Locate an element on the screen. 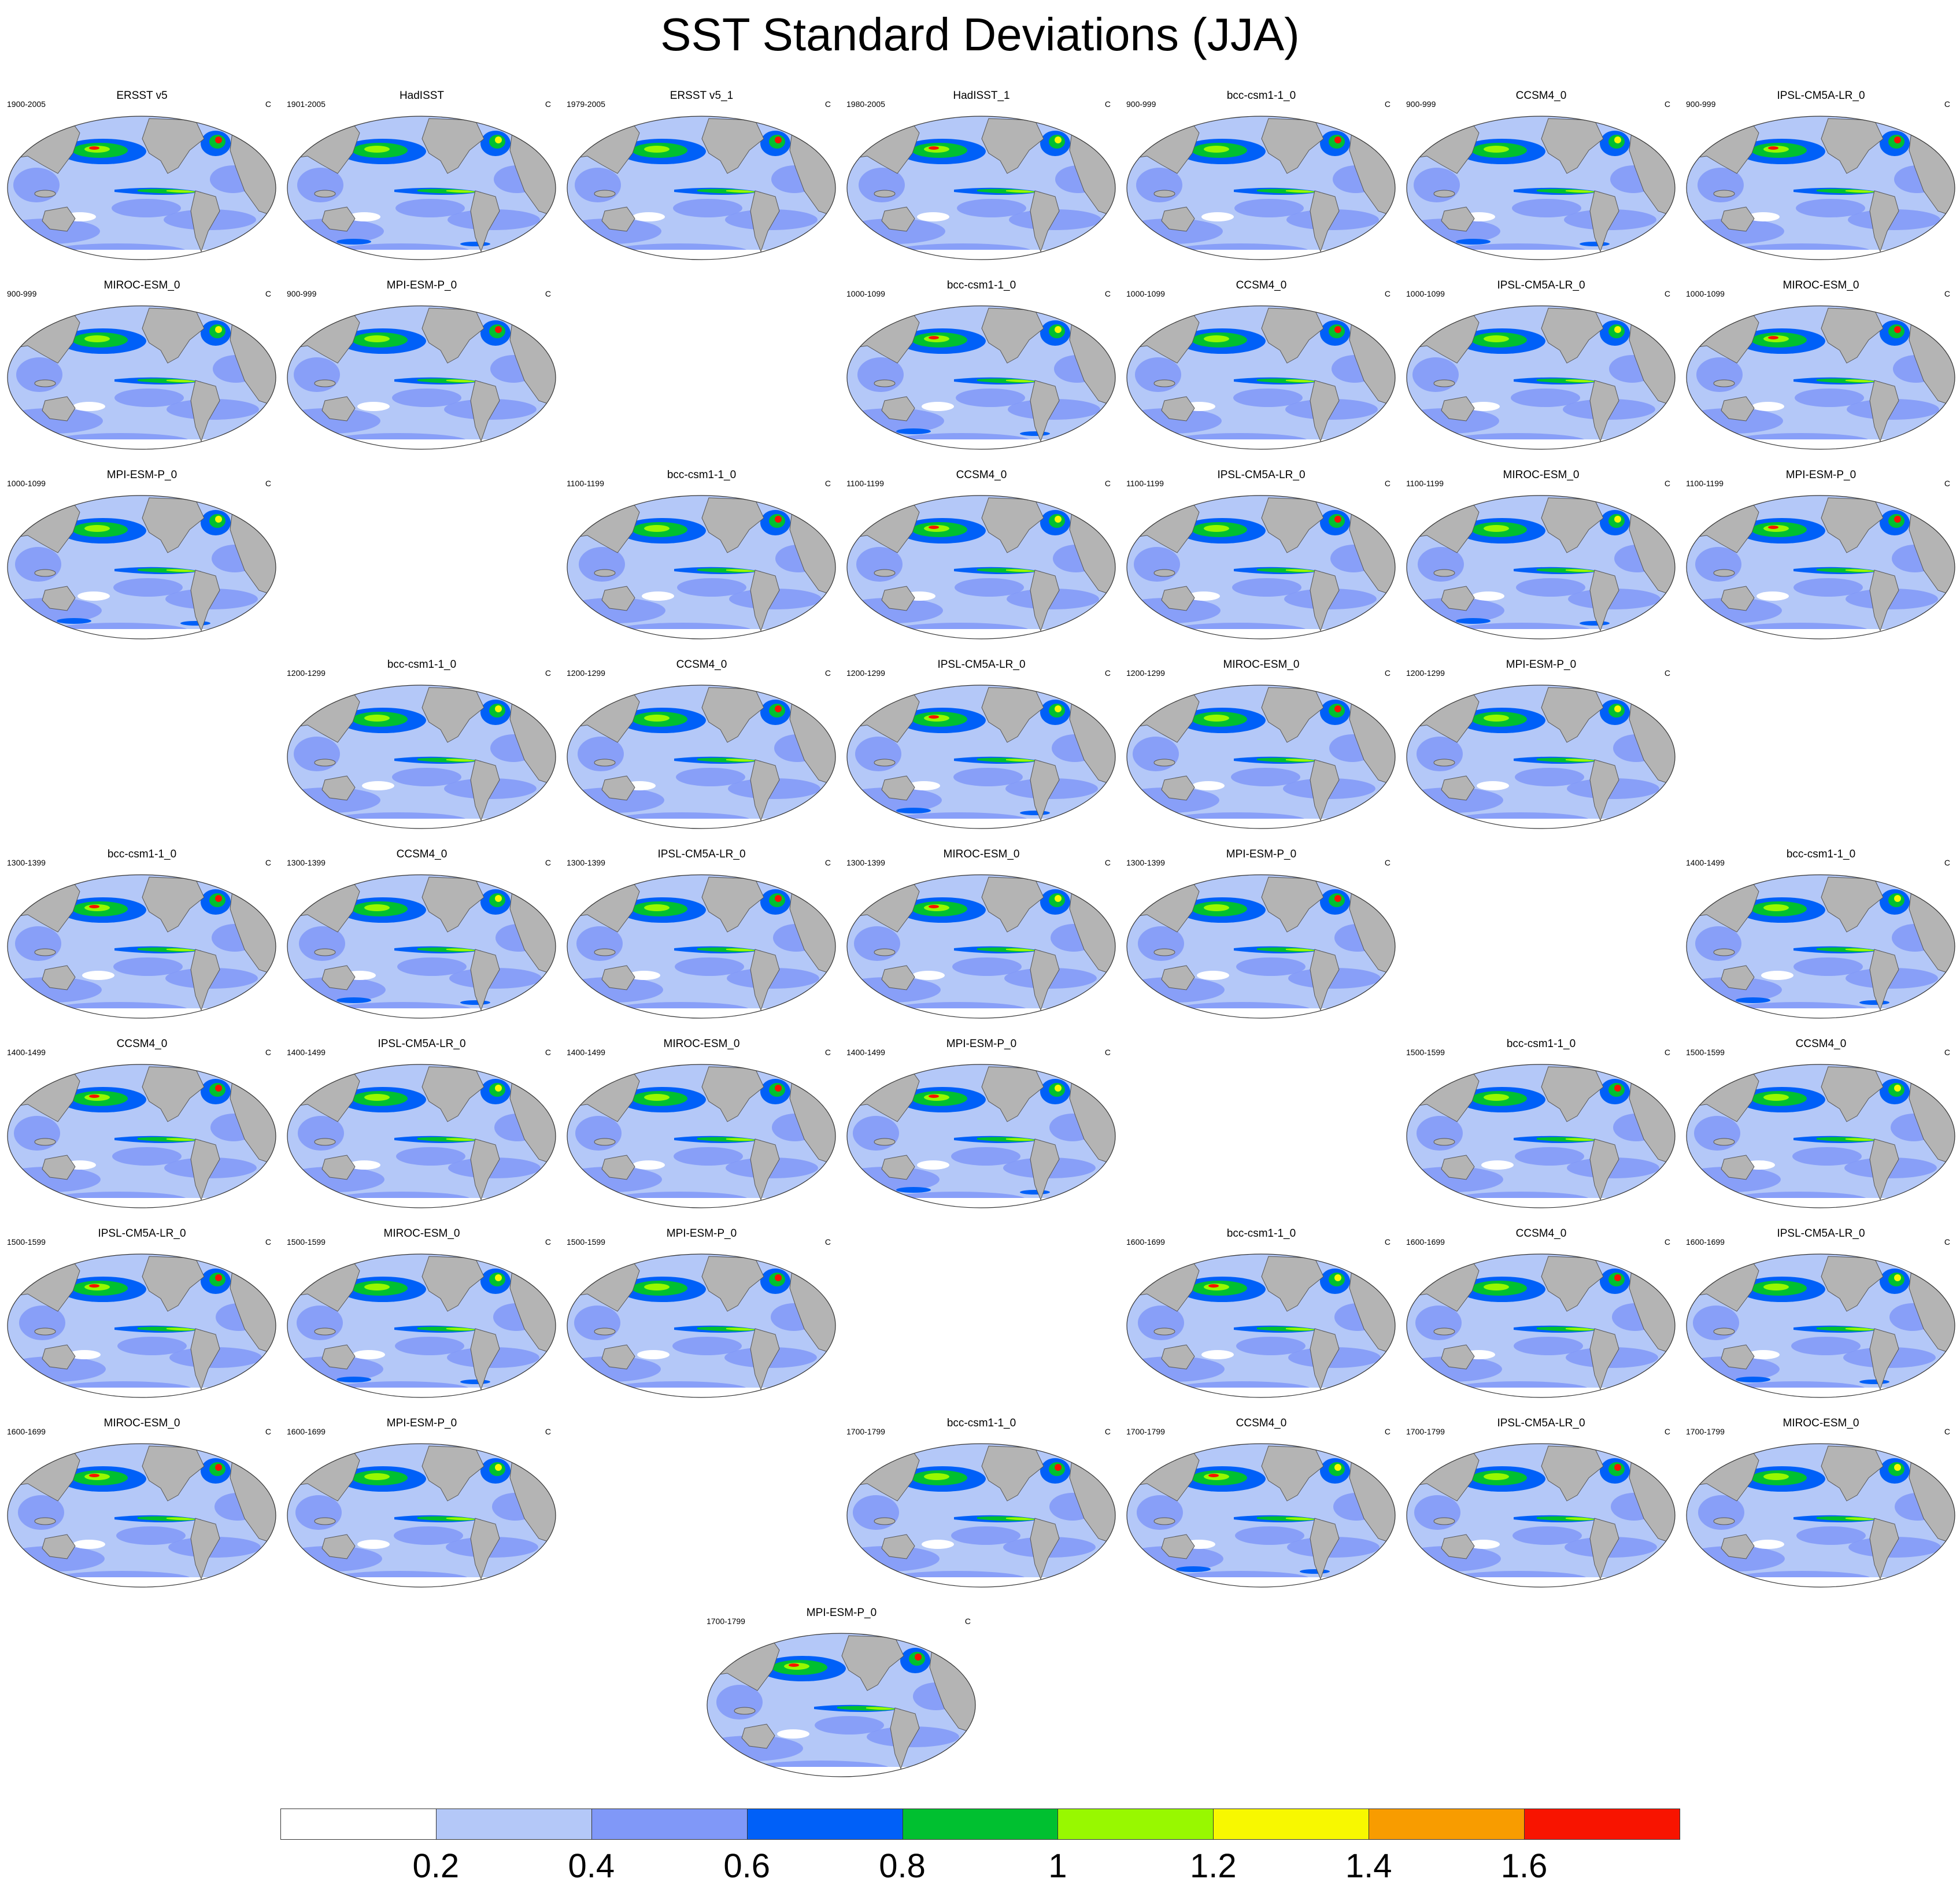 This screenshot has height=1886, width=1960. map-panel: bcc-csm1-1_0 1000-1099 C is located at coordinates (981, 370).